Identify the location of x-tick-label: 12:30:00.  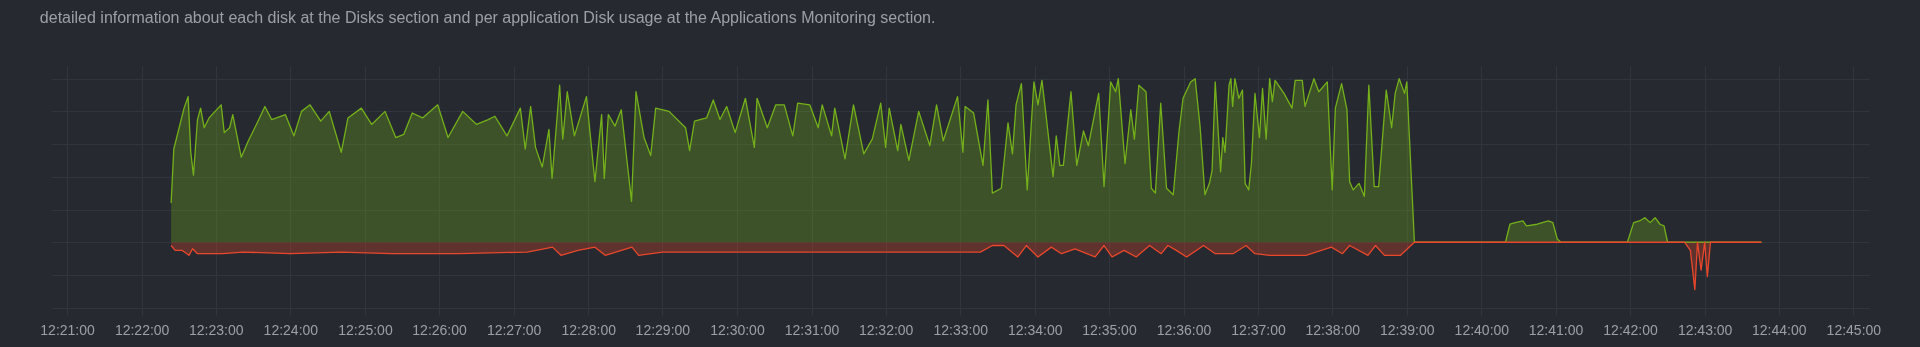
(737, 329).